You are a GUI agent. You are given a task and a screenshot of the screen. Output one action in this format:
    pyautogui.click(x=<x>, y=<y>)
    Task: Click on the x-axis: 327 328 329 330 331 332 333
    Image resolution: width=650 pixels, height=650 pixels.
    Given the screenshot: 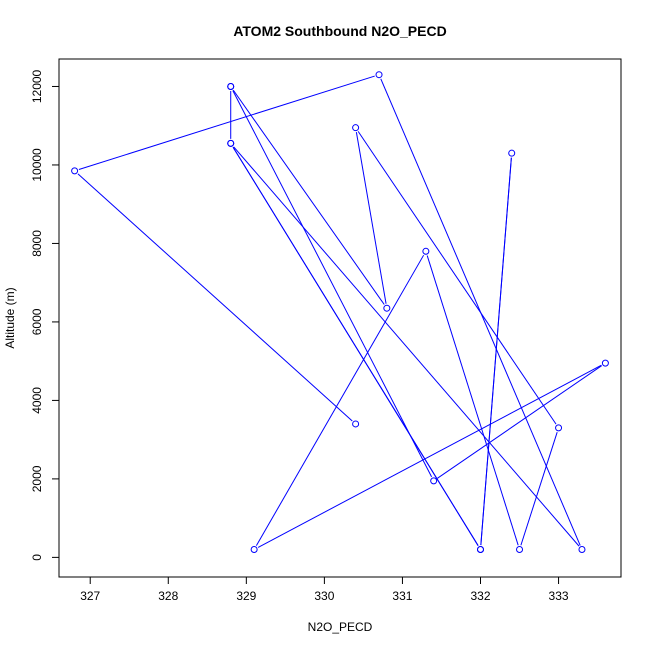 What is the action you would take?
    pyautogui.click(x=324, y=590)
    